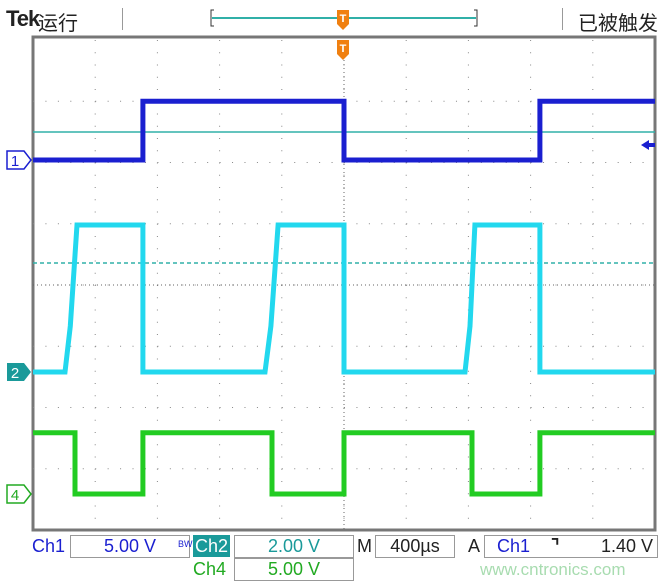 The image size is (664, 585). What do you see at coordinates (618, 24) in the screenshot?
I see `trigger-state: 已被触发` at bounding box center [618, 24].